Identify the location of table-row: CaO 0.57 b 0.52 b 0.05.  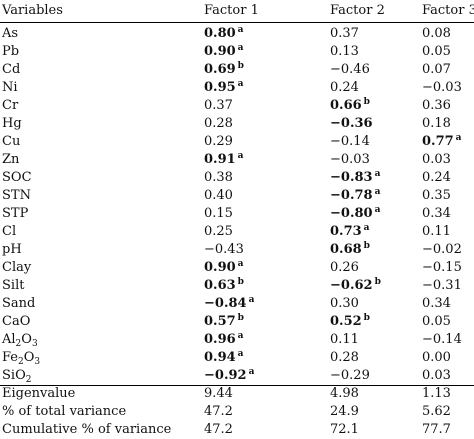
(237, 322).